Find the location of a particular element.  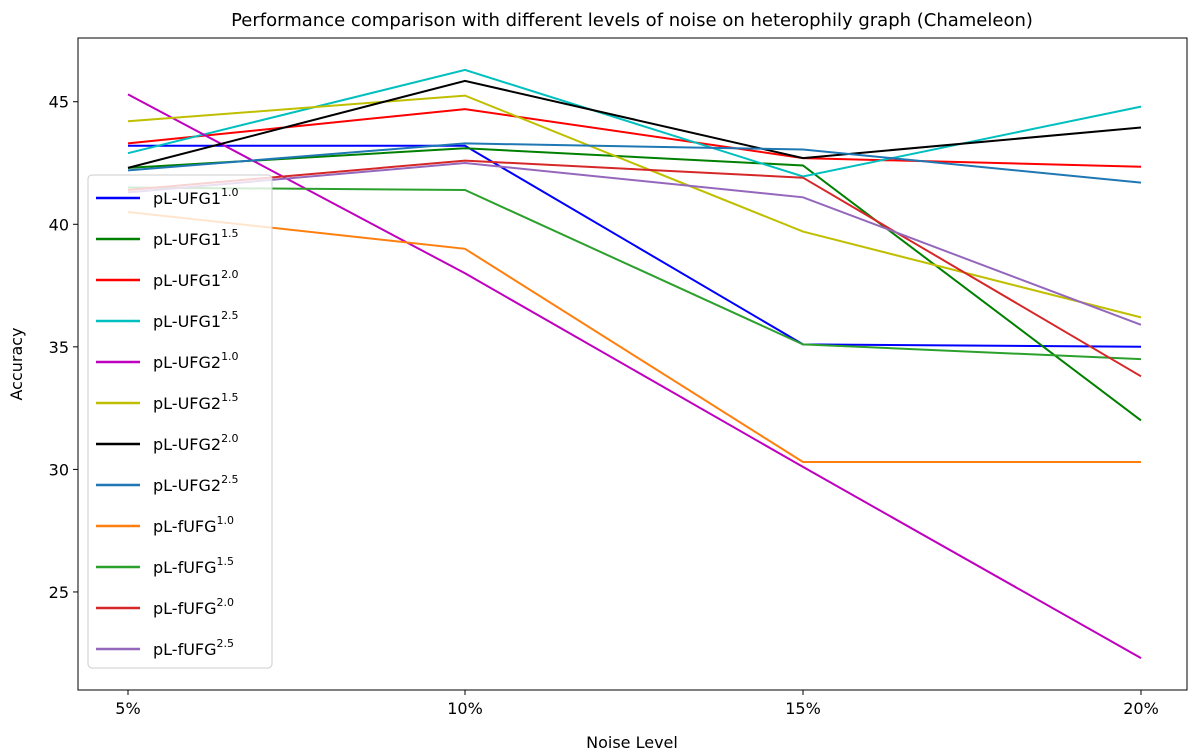

legend-entry: pL-fUFG1.5 is located at coordinates (193, 566).